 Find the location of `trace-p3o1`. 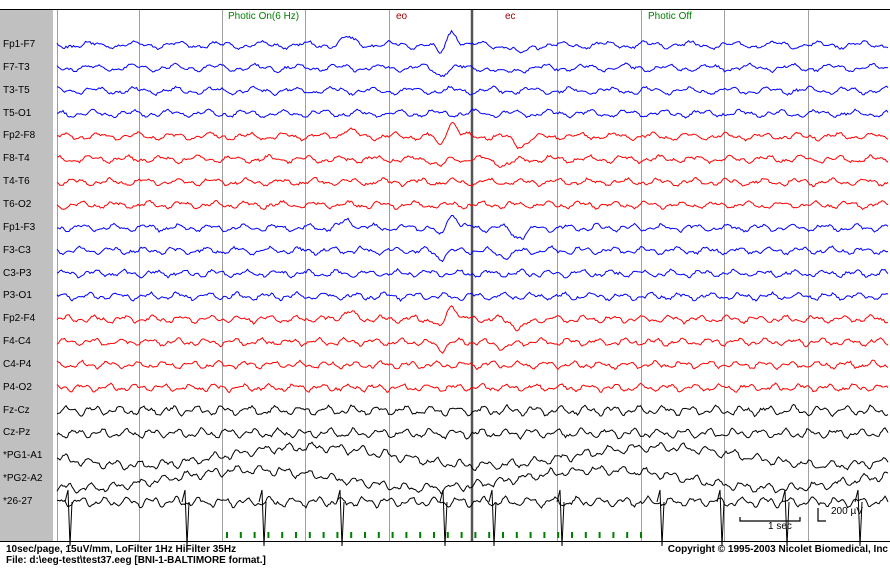

trace-p3o1 is located at coordinates (472, 296).